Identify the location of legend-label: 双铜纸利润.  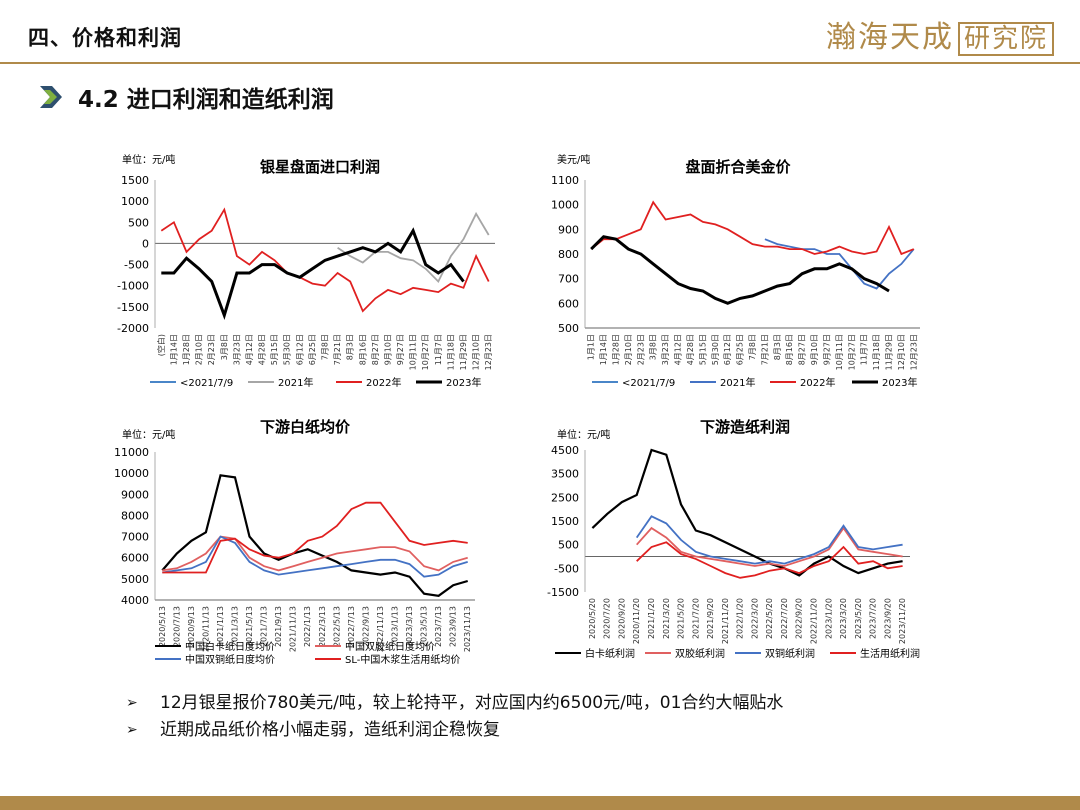
(790, 653).